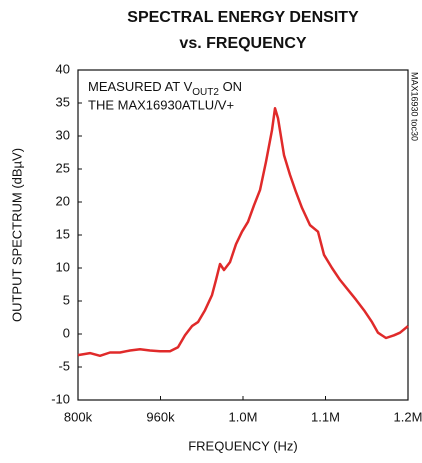  I want to click on chart-title: SPECTRAL ENERGY DENSITY, so click(243, 17).